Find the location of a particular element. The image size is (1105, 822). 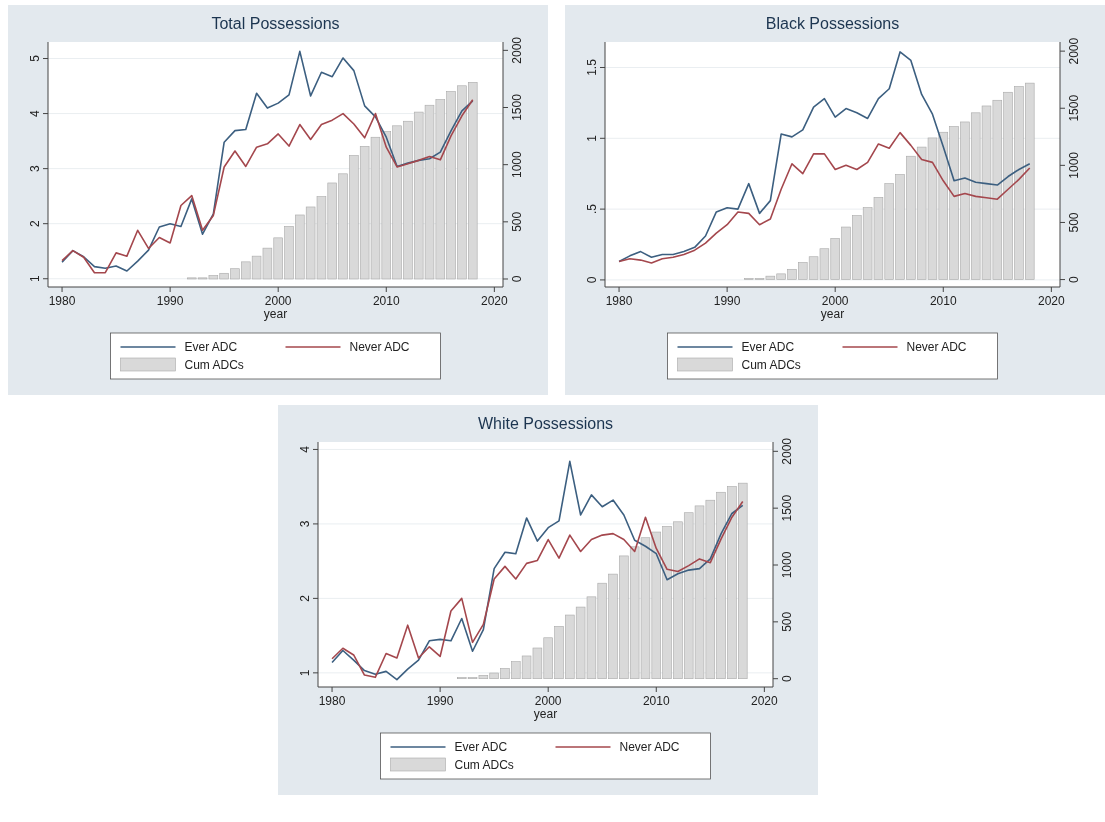

y-tick-label: 0 is located at coordinates (592, 280).